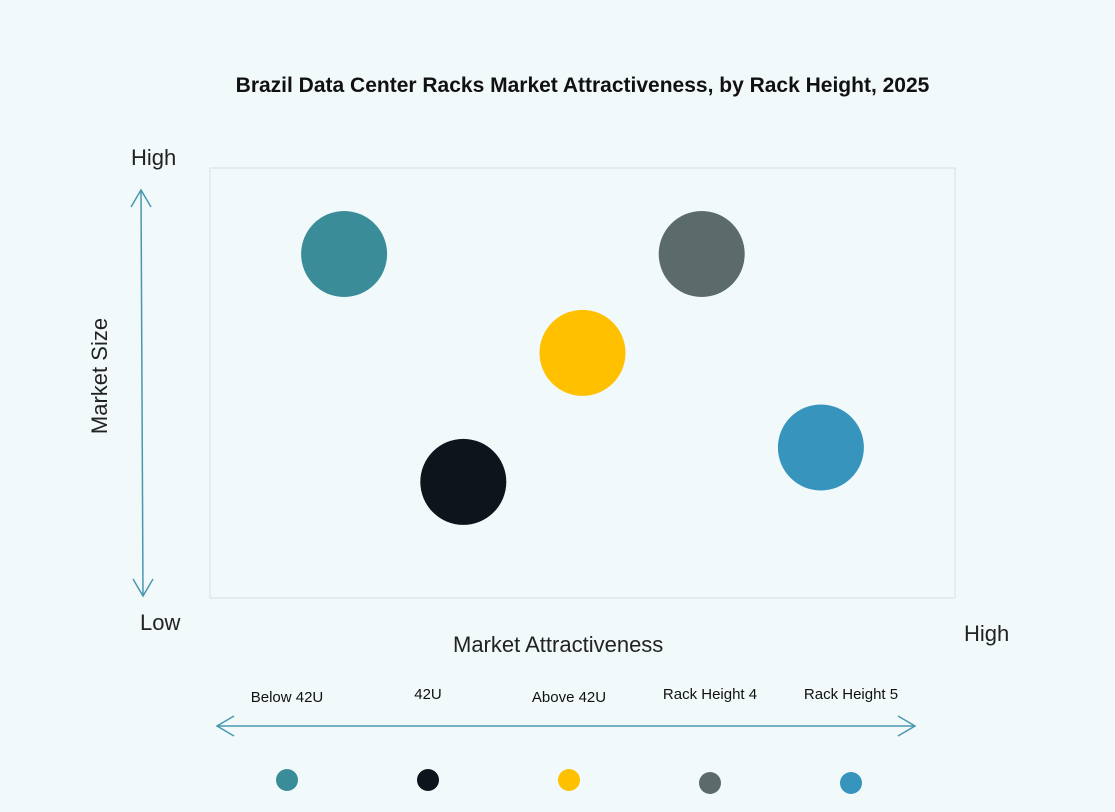 This screenshot has width=1115, height=812. What do you see at coordinates (558, 644) in the screenshot?
I see `x-axis-label: Market Attractiveness` at bounding box center [558, 644].